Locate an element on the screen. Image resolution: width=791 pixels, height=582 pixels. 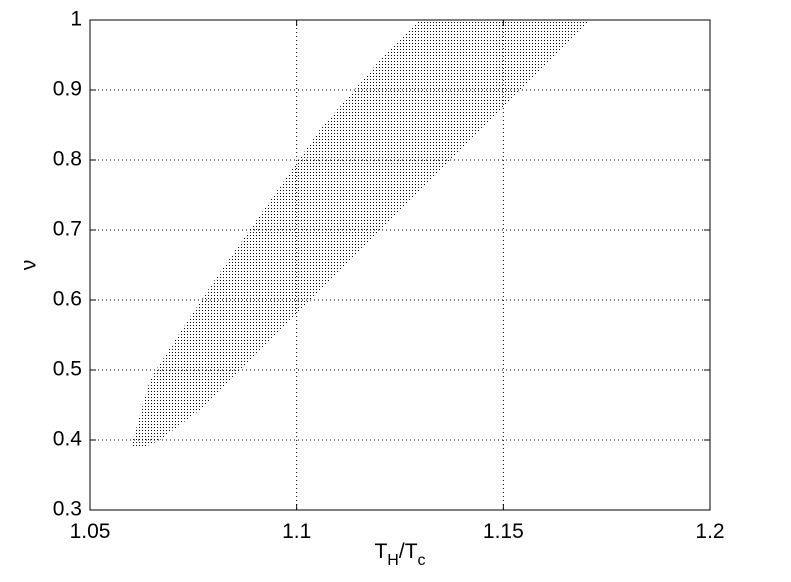
x-tick-label: 1.2 is located at coordinates (709, 531).